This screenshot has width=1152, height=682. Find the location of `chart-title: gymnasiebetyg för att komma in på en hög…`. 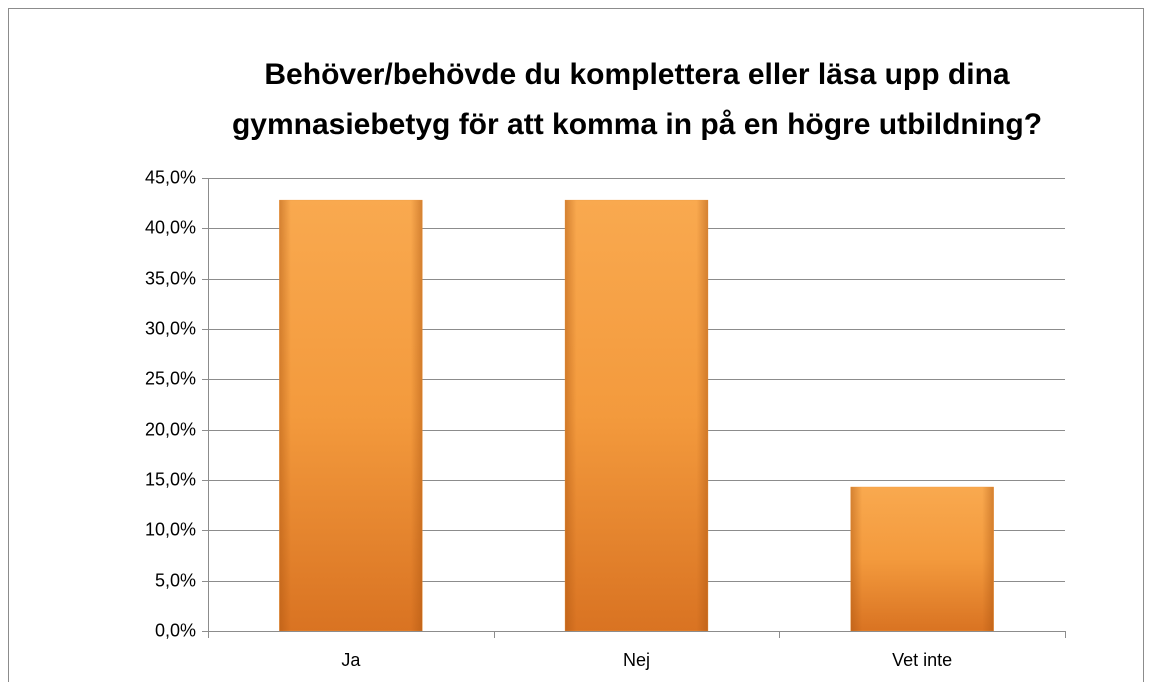

chart-title: gymnasiebetyg för att komma in på en hög… is located at coordinates (637, 124).